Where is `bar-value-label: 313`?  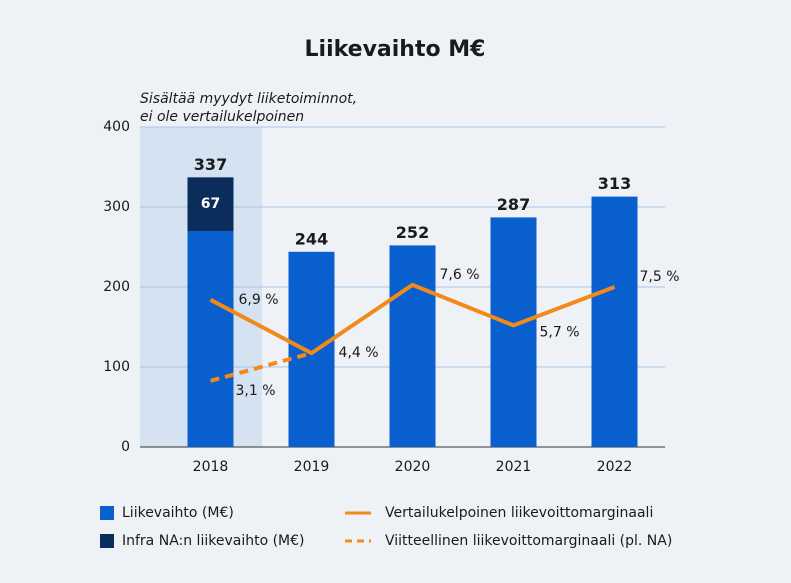 bar-value-label: 313 is located at coordinates (614, 183).